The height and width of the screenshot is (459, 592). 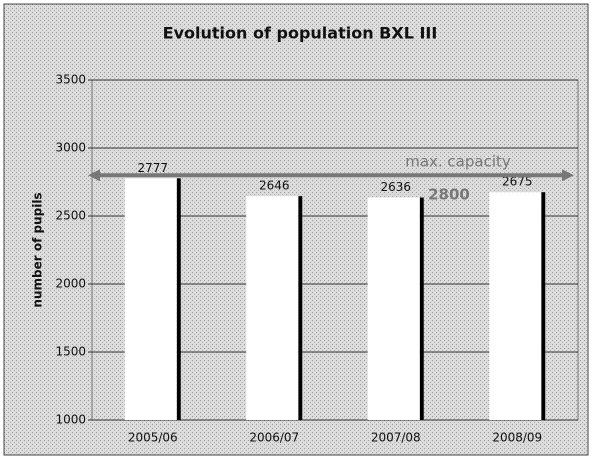 I want to click on x-tick-label: 2005/06, so click(x=153, y=438).